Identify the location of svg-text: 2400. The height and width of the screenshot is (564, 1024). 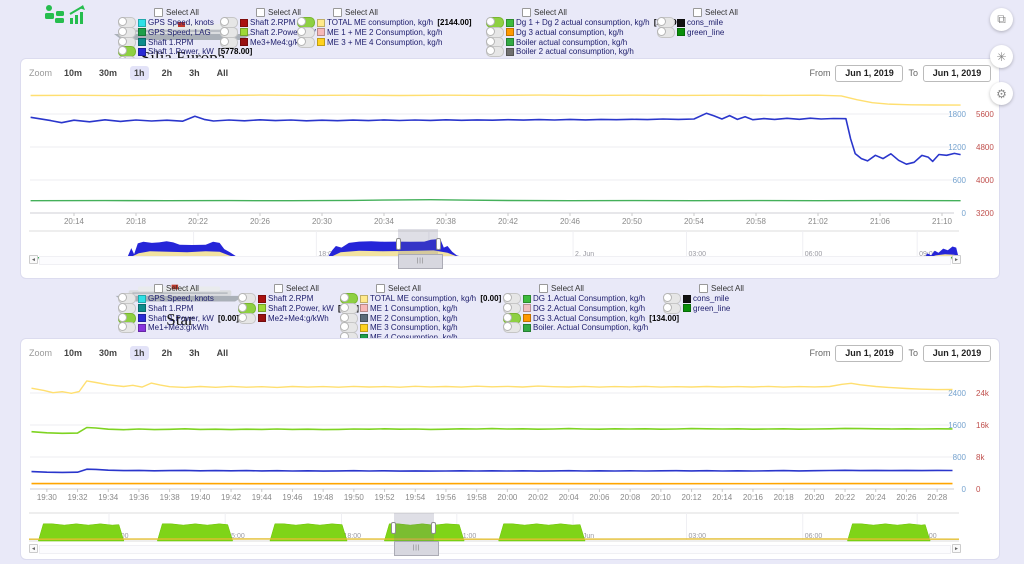
(957, 393).